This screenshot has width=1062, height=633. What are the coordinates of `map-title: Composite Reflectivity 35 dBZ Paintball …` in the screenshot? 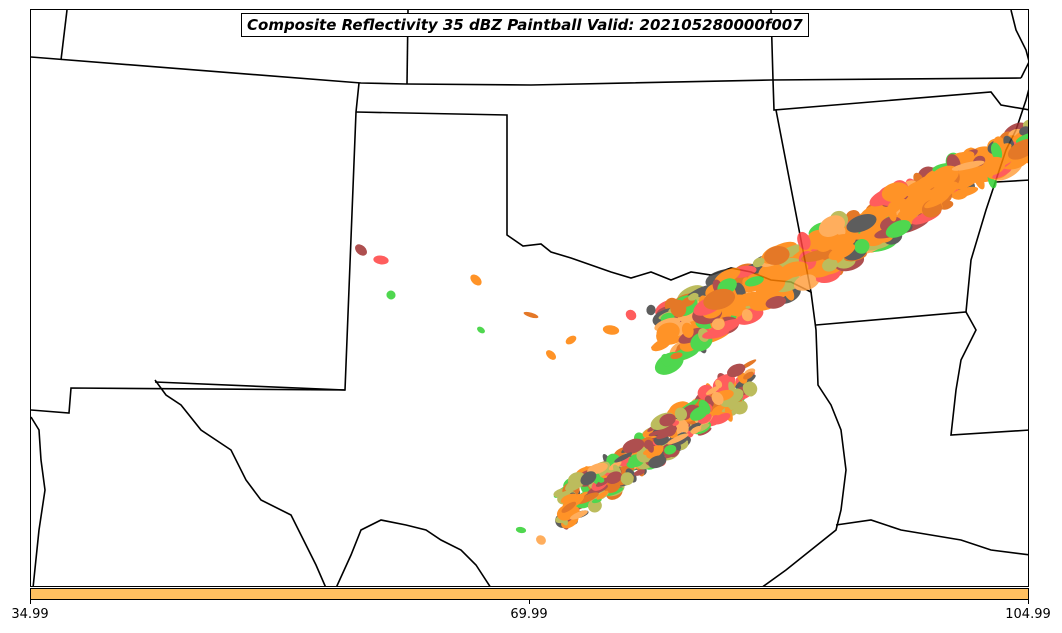 It's located at (525, 25).